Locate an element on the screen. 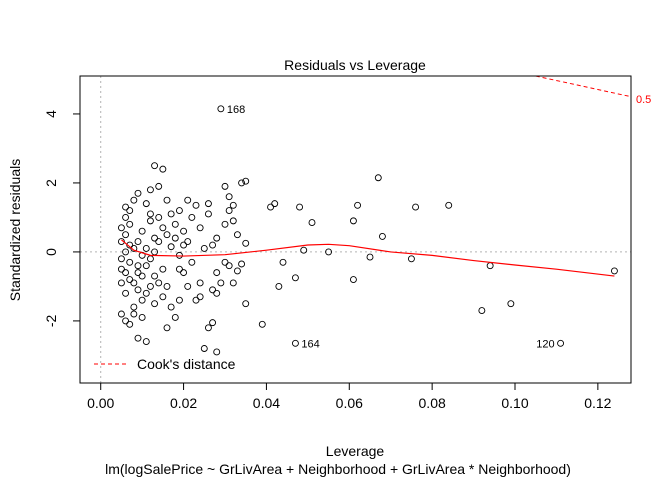  point-label: 120 is located at coordinates (545, 344).